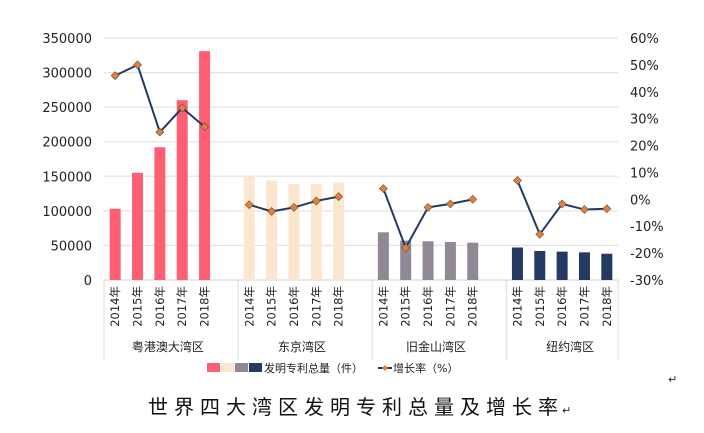 The width and height of the screenshot is (704, 433). I want to click on y2-tick-label: 10%, so click(644, 173).